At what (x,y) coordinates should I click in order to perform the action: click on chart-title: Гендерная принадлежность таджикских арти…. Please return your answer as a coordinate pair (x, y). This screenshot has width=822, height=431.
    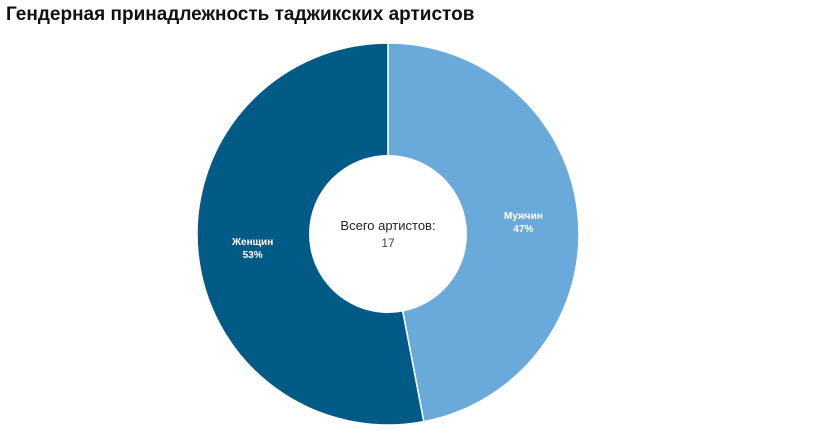
    Looking at the image, I should click on (240, 14).